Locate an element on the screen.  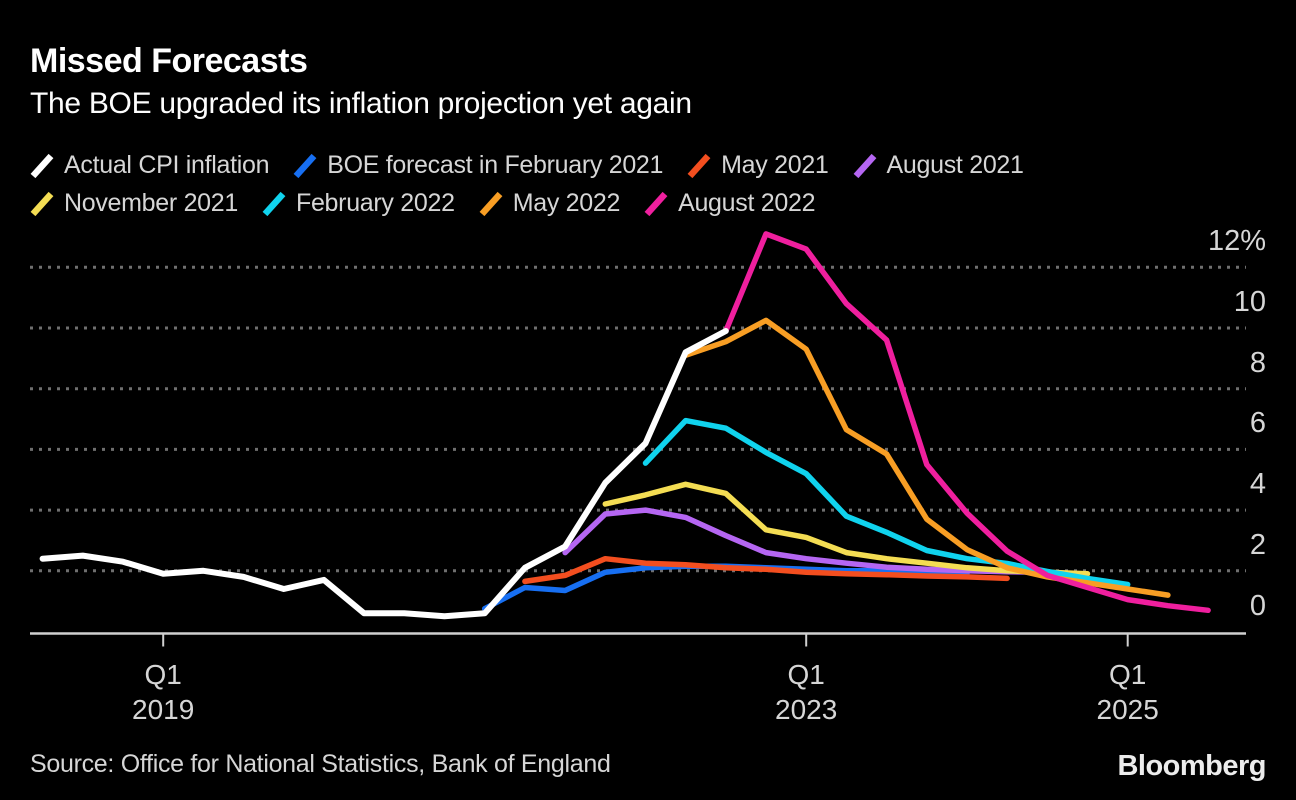
x-axis-label-2025: Q1 2025 is located at coordinates (1128, 692).